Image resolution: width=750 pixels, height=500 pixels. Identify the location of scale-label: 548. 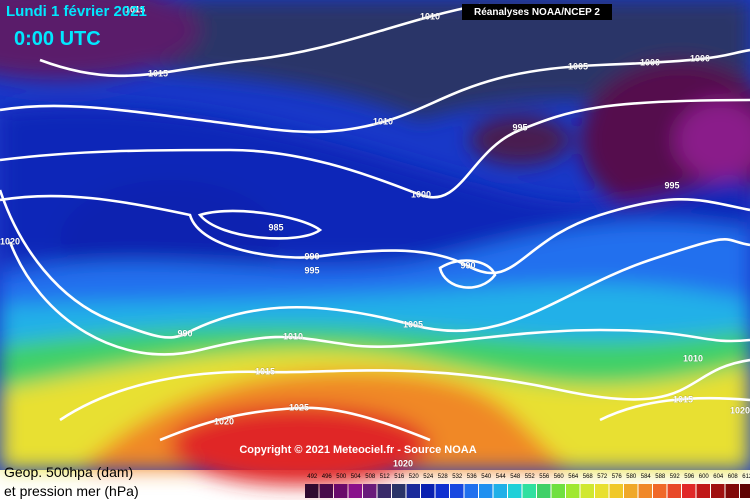
(515, 477).